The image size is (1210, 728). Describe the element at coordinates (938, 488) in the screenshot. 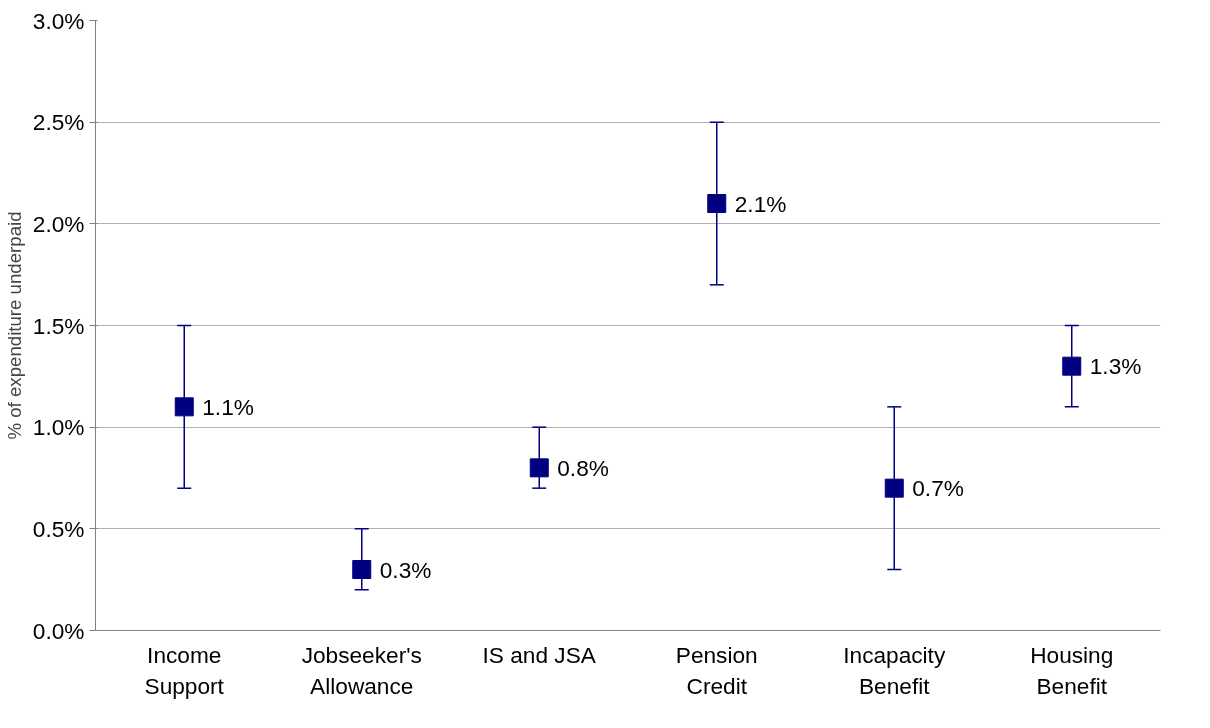

I see `data-label: 0.7%` at that location.